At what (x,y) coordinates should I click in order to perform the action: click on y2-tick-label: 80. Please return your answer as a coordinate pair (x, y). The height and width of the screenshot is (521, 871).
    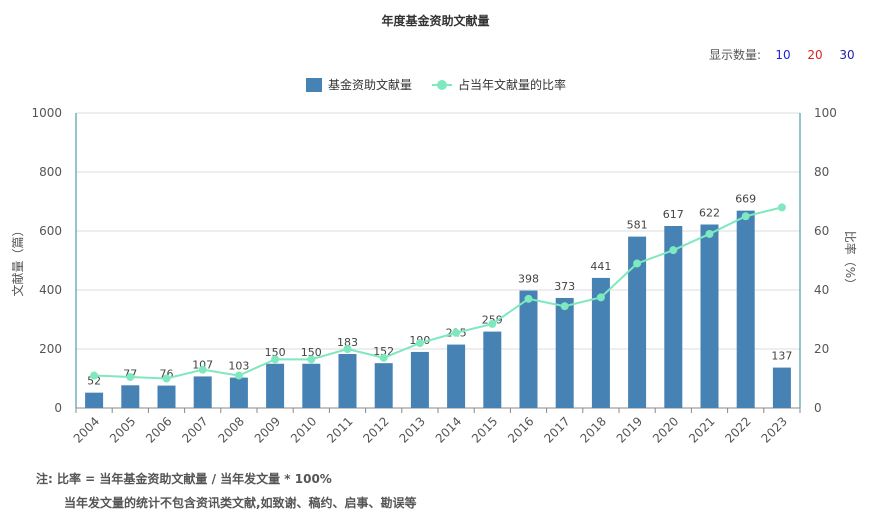
    Looking at the image, I should click on (821, 172).